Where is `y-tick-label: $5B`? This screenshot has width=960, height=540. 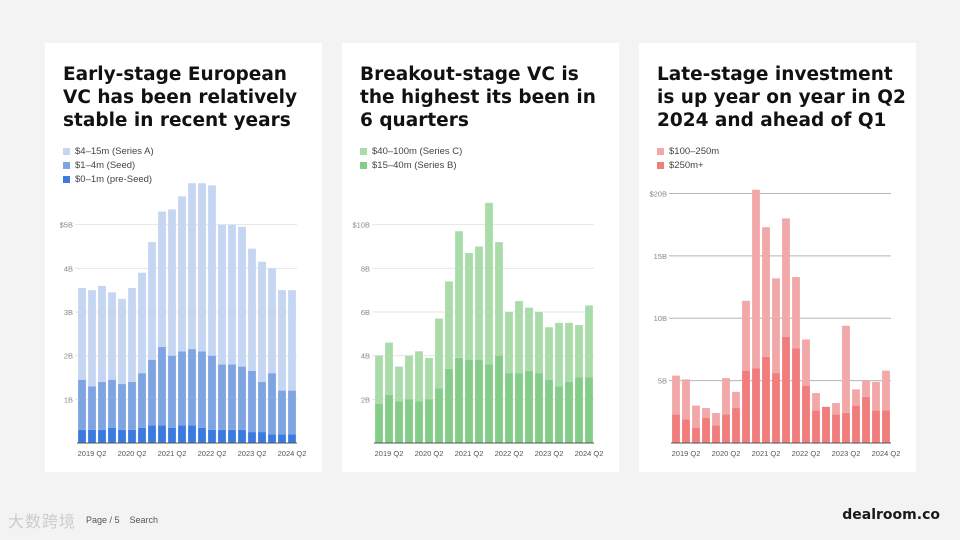 y-tick-label: $5B is located at coordinates (66, 225).